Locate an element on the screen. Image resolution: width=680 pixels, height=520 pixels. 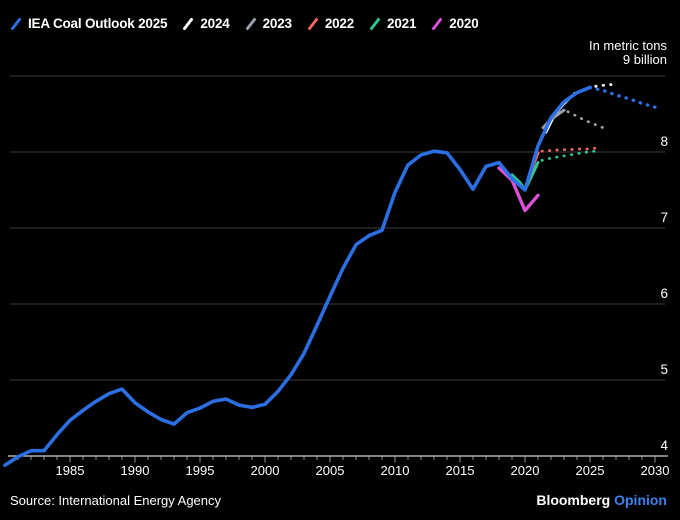
x-tick-label-1995: 1995 is located at coordinates (200, 470).